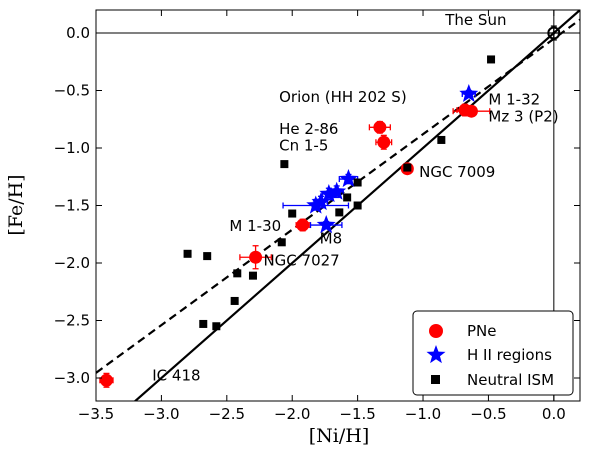  I want to click on annotation-0: The Sun, so click(475, 20).